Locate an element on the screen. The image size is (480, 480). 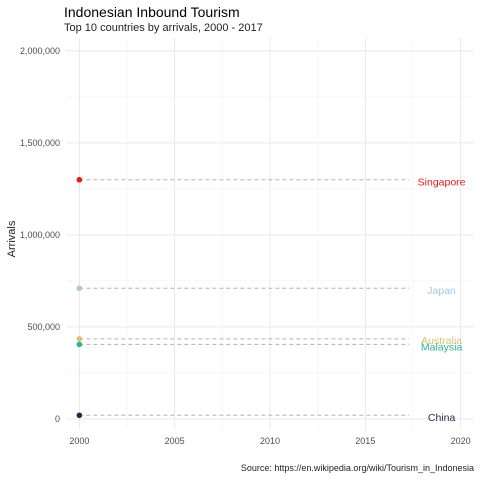
y-axis-ticks: 0 500,000 1,000,000 1,500,000 2,000,000 is located at coordinates (40, 235).